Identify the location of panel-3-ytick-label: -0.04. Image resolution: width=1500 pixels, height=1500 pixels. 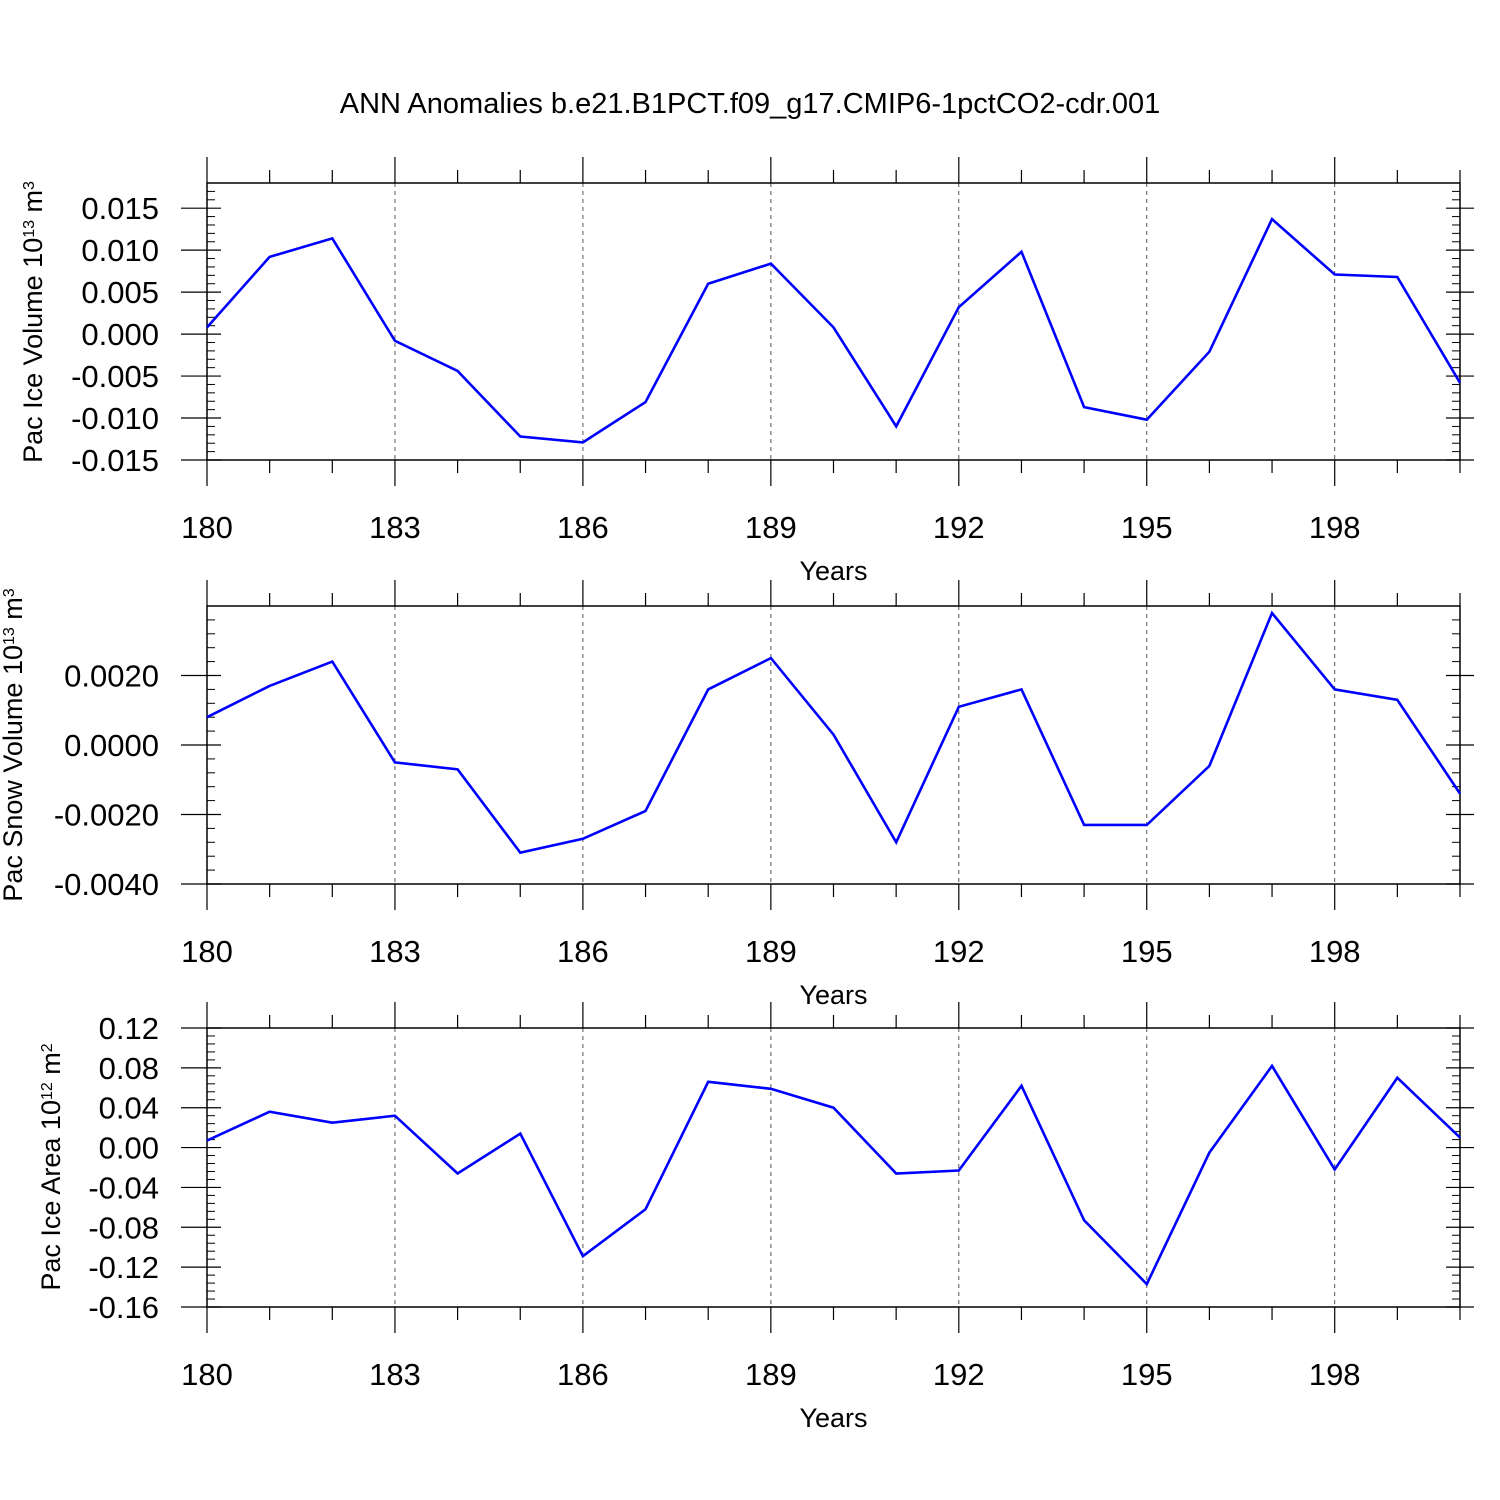
(123, 1187).